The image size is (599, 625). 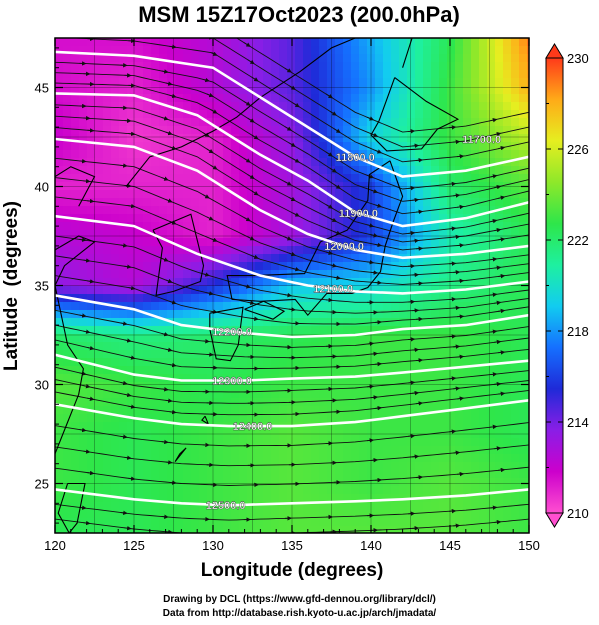 What do you see at coordinates (344, 247) in the screenshot?
I see `contour-label: 12000.0` at bounding box center [344, 247].